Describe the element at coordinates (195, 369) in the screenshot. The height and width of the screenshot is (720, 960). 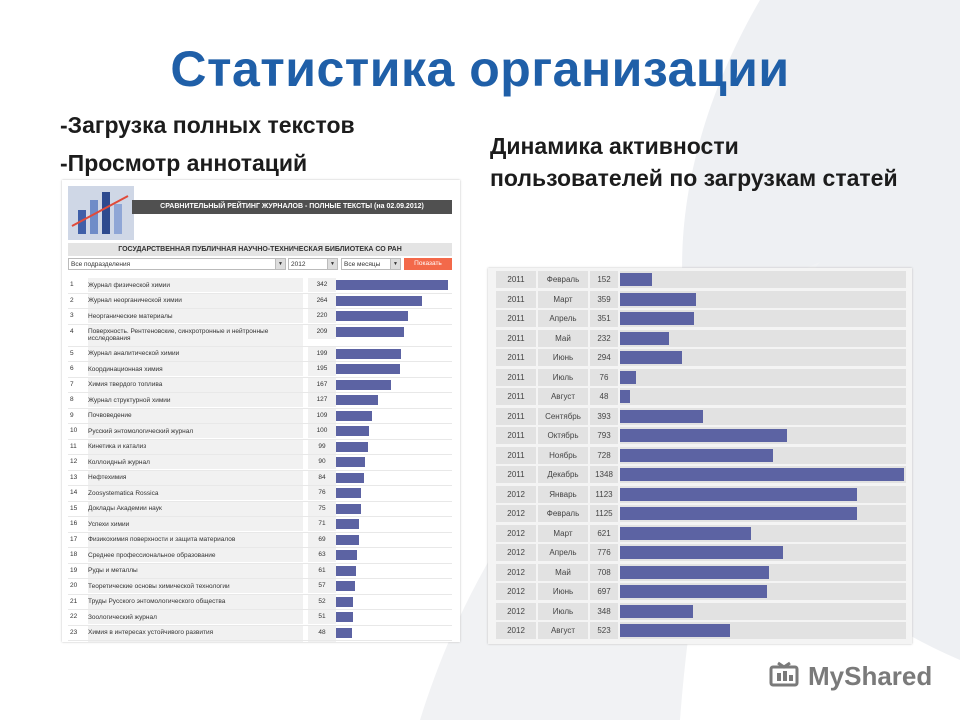
I see `journal-name: Координационная химия` at that location.